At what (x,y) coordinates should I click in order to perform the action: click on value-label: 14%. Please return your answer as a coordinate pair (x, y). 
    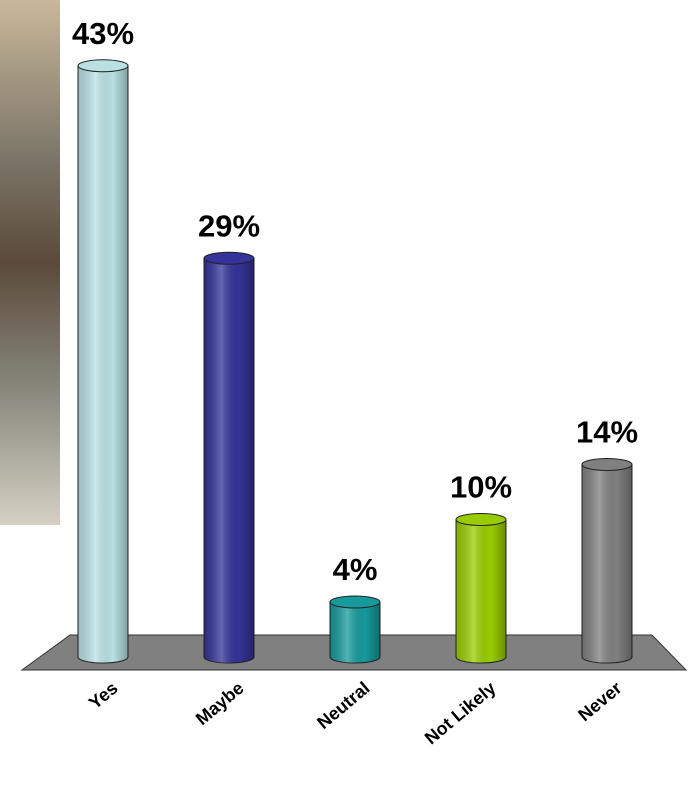
    Looking at the image, I should click on (607, 432).